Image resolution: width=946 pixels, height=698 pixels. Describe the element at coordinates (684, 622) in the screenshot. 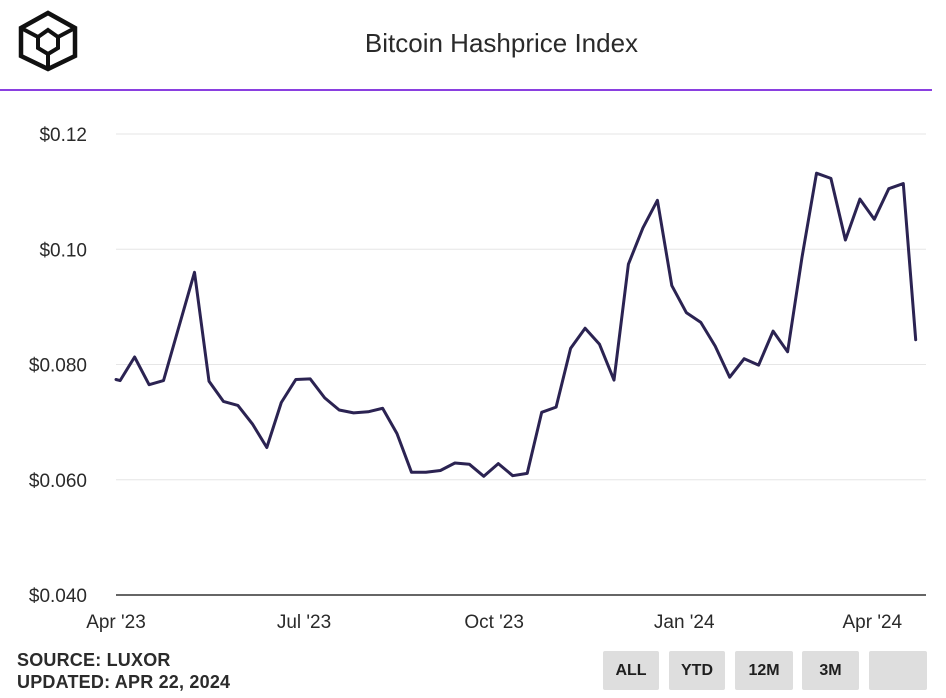

I see `x-tick-label: Jan '24` at that location.